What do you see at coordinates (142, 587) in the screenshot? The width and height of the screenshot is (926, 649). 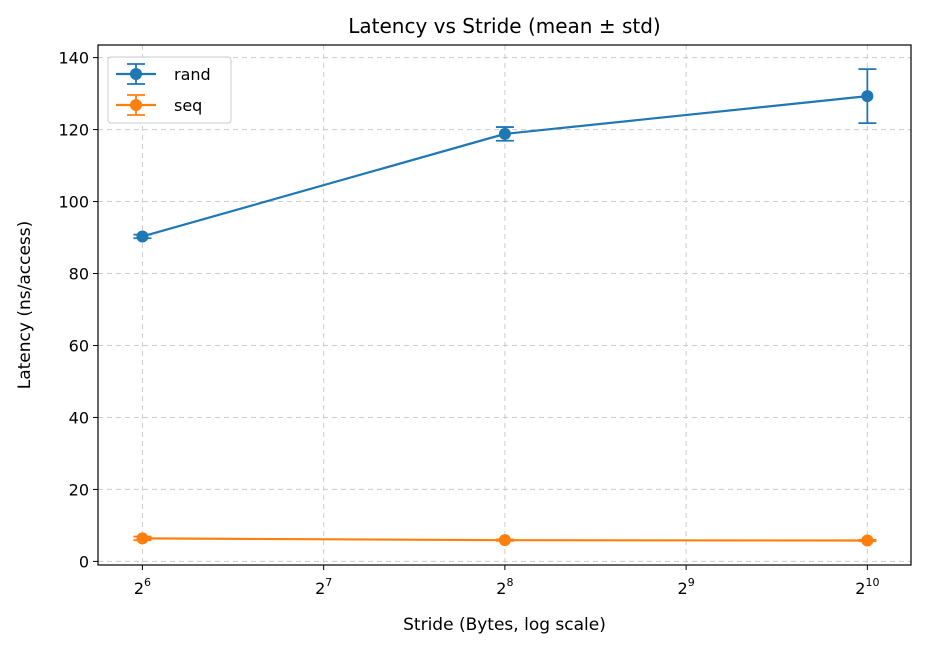 I see `x-tick-label: 26` at bounding box center [142, 587].